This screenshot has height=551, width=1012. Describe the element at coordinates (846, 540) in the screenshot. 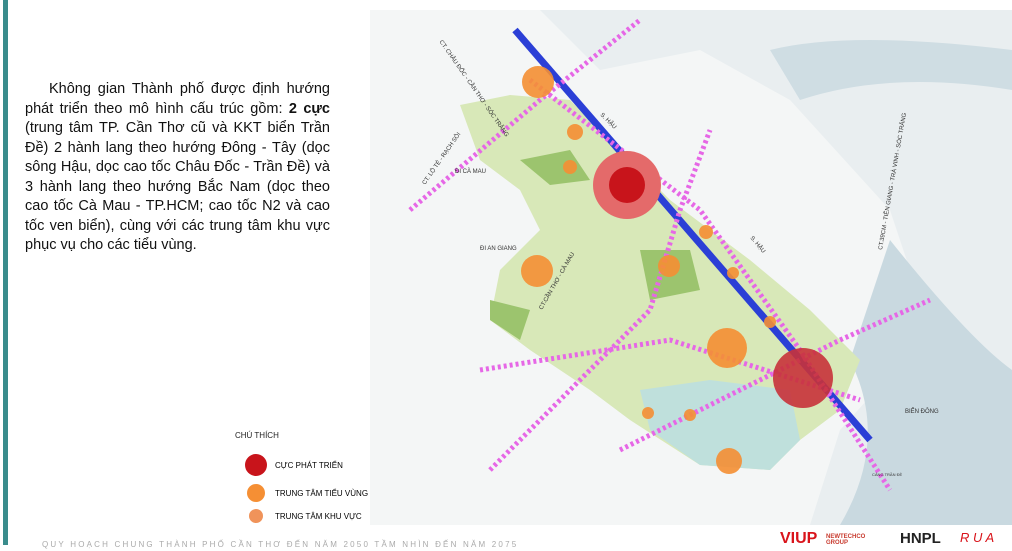

I see `logo: NEWTECHCO GROUP` at that location.